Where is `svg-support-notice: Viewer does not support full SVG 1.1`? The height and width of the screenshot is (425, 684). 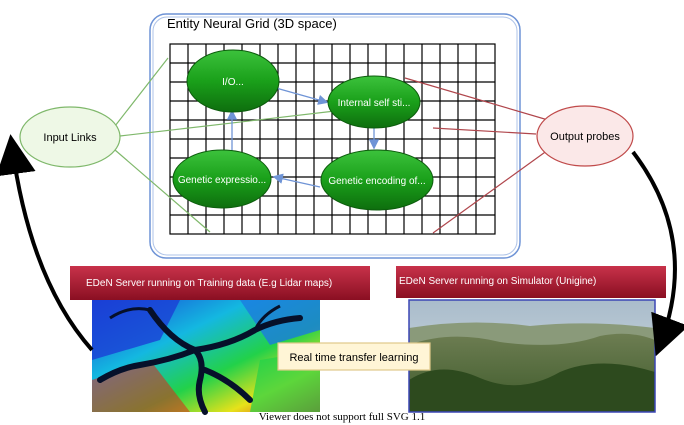 svg-support-notice: Viewer does not support full SVG 1.1 is located at coordinates (342, 417).